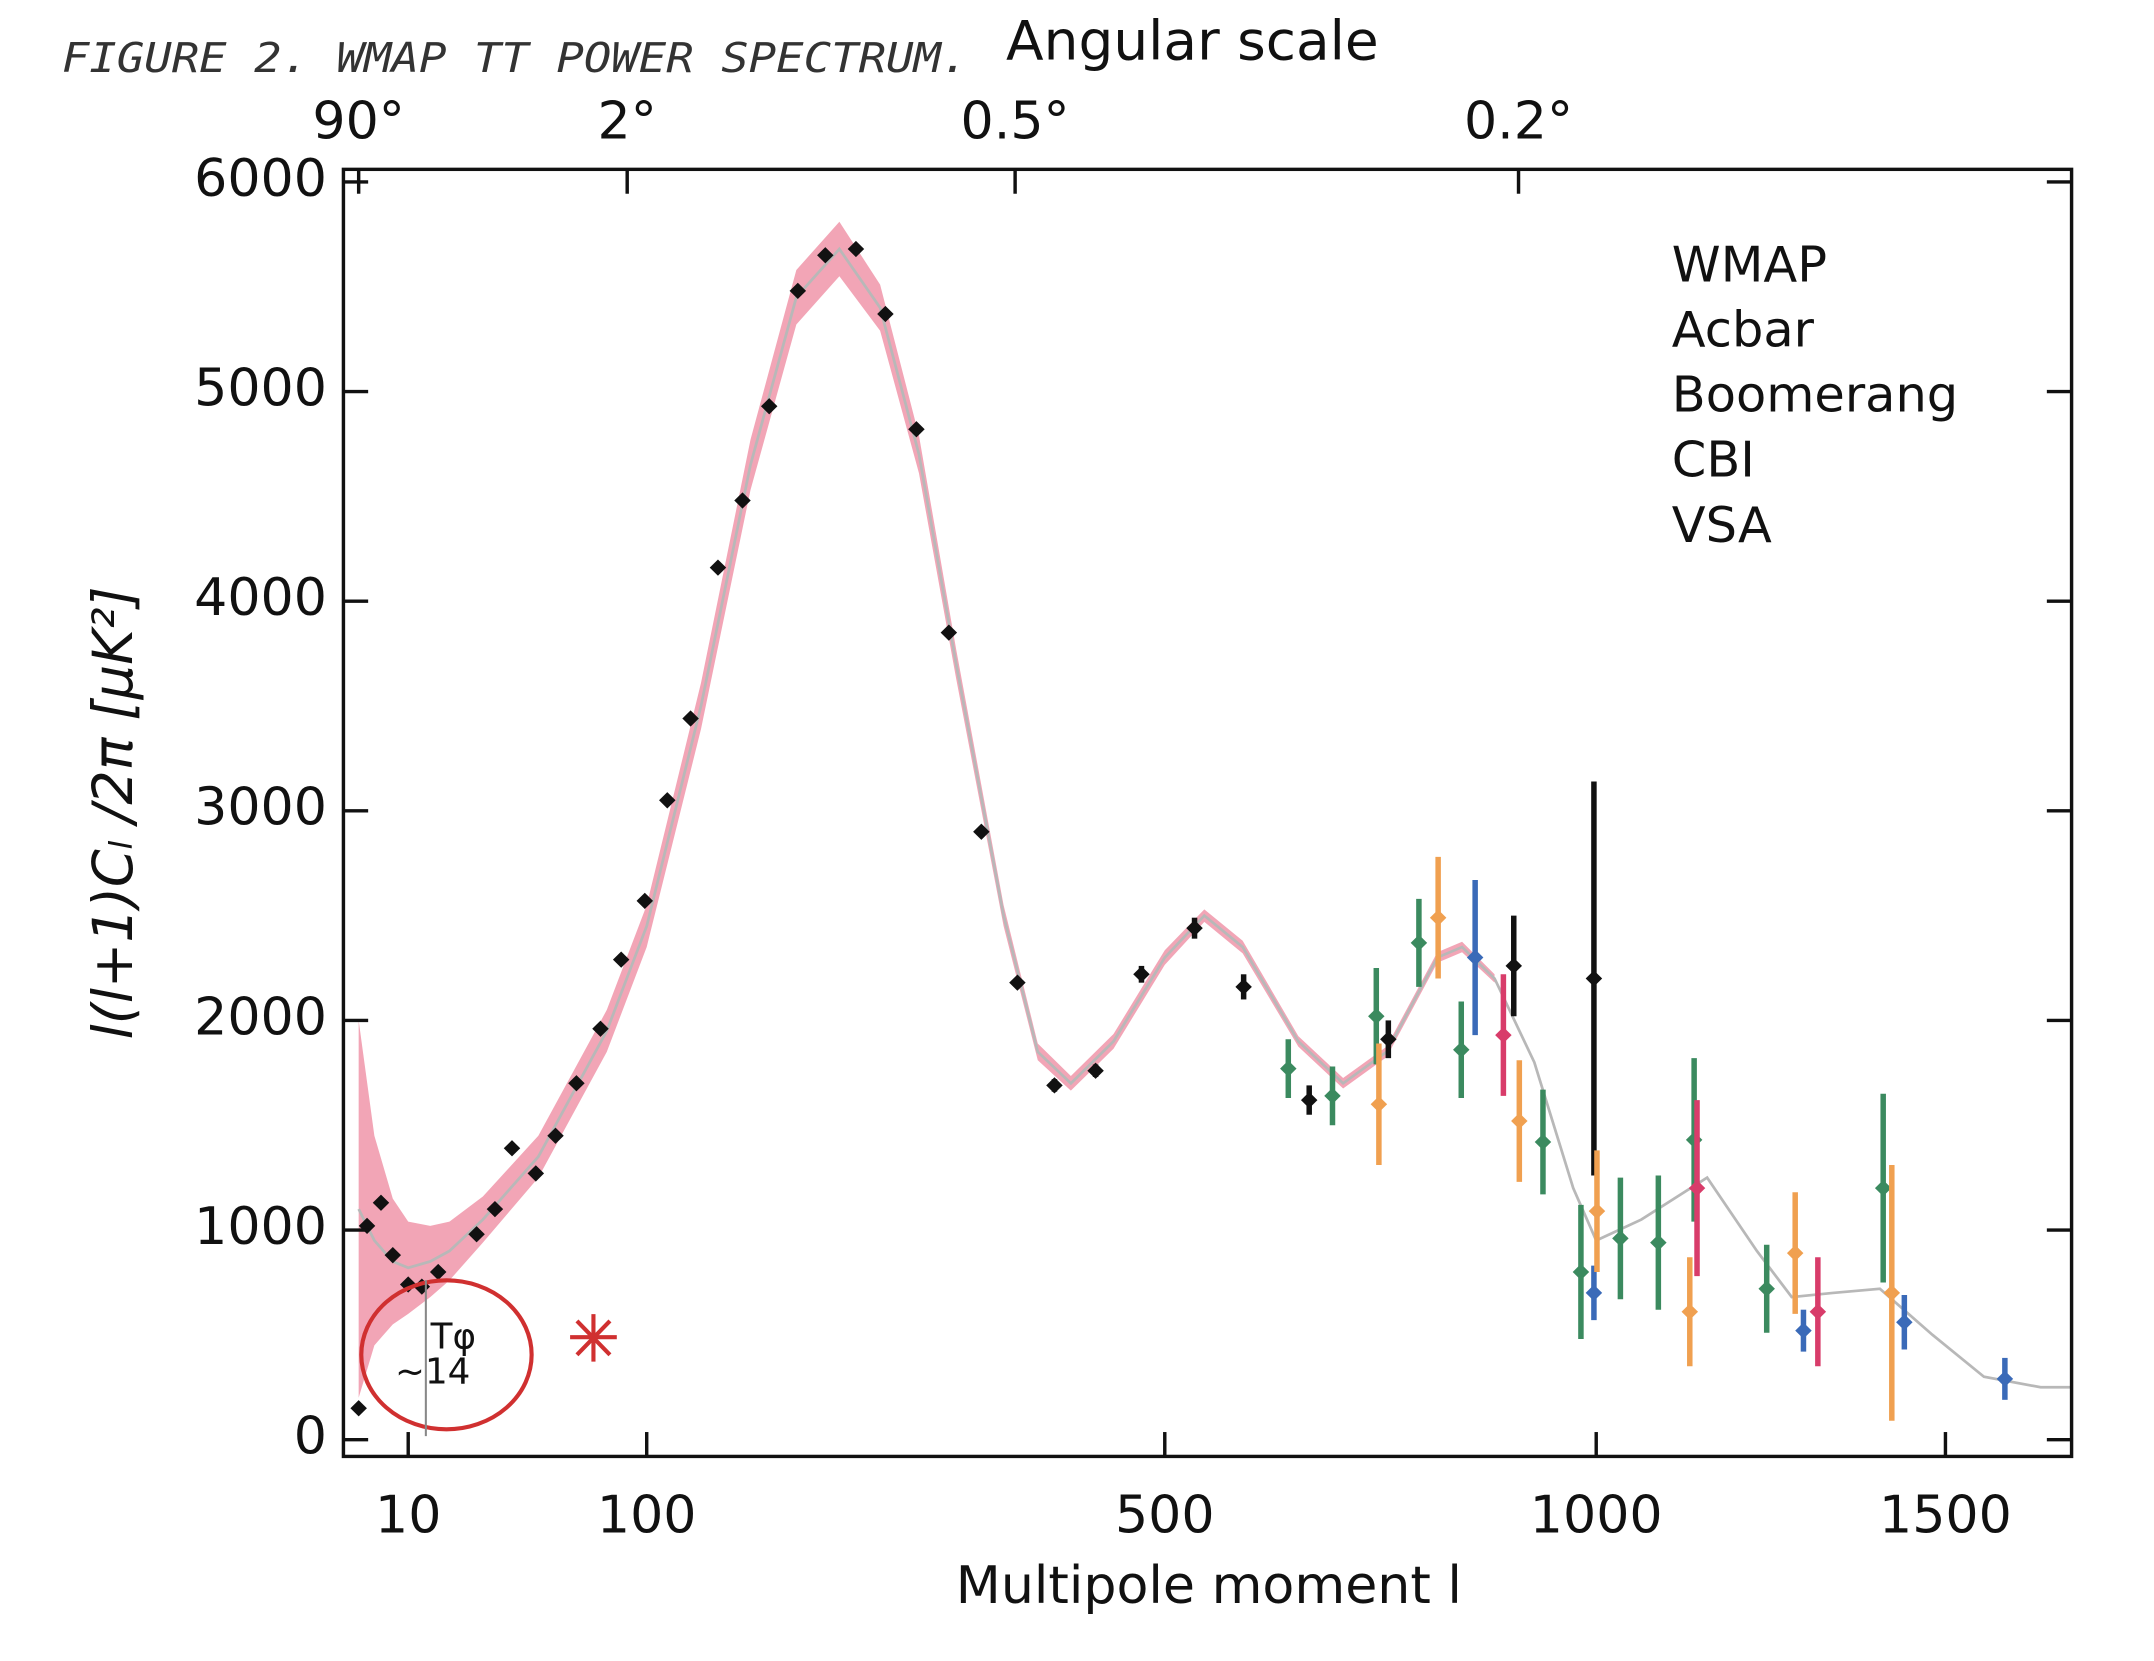  I want to click on x-tick-label: 1000, so click(1596, 1516).